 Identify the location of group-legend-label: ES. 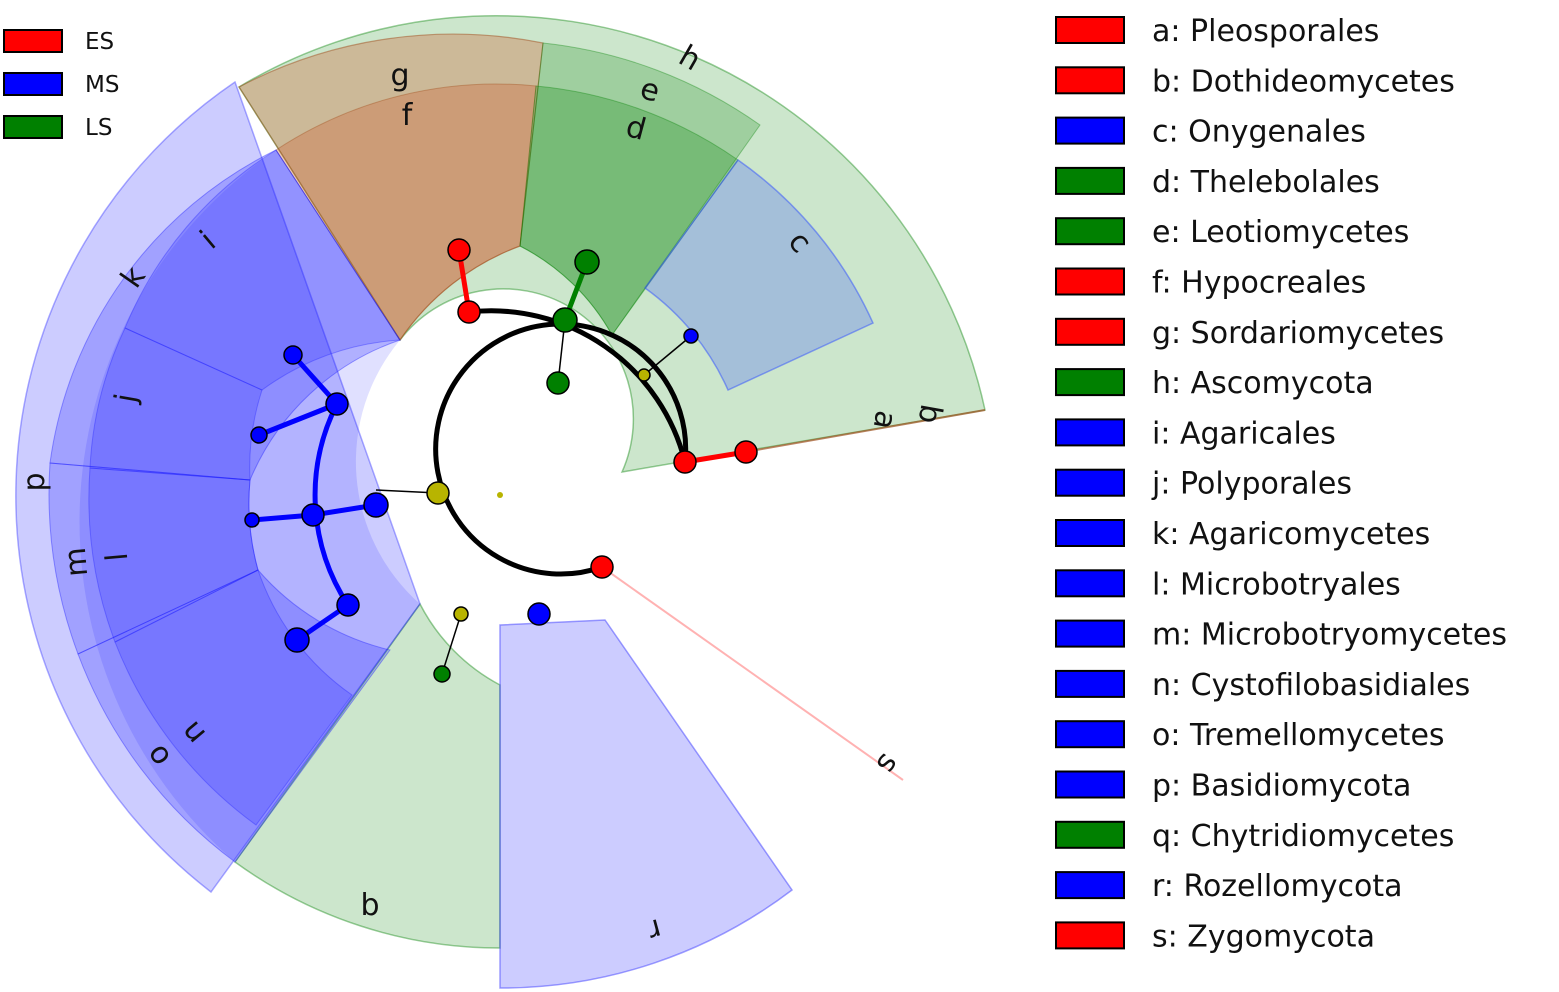
(99, 42).